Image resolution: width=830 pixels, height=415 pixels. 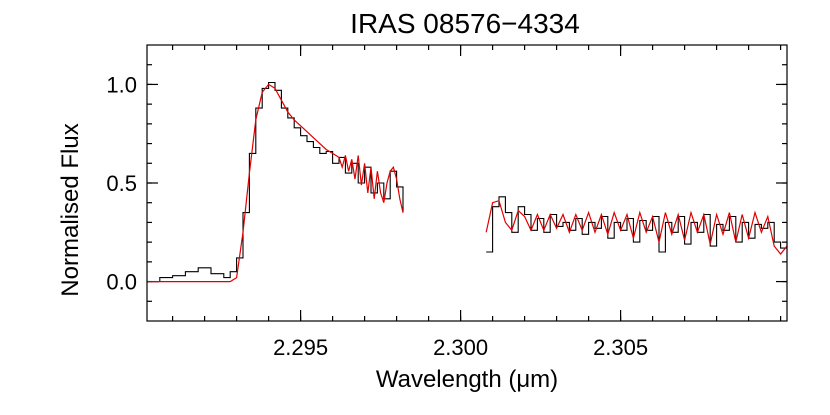 What do you see at coordinates (465, 23) in the screenshot?
I see `chart-title: IRAS 08576−4334` at bounding box center [465, 23].